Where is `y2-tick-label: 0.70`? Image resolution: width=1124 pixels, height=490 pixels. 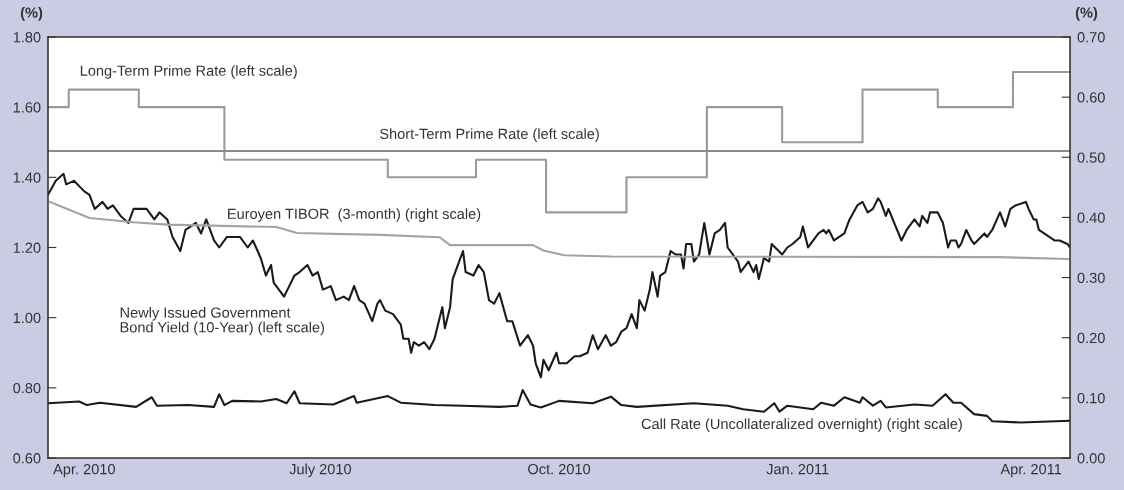 y2-tick-label: 0.70 is located at coordinates (1091, 37).